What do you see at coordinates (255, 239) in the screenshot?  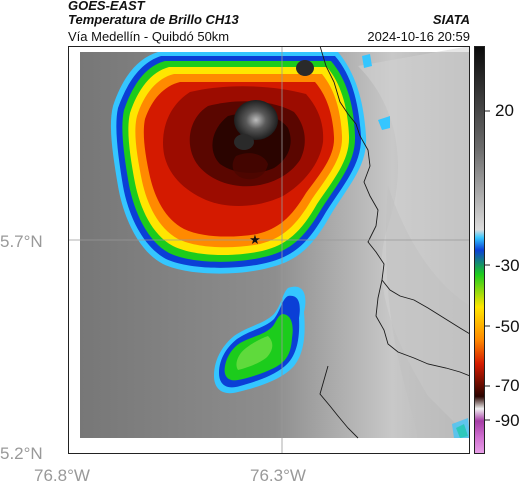 I see `star-marker: ★` at bounding box center [255, 239].